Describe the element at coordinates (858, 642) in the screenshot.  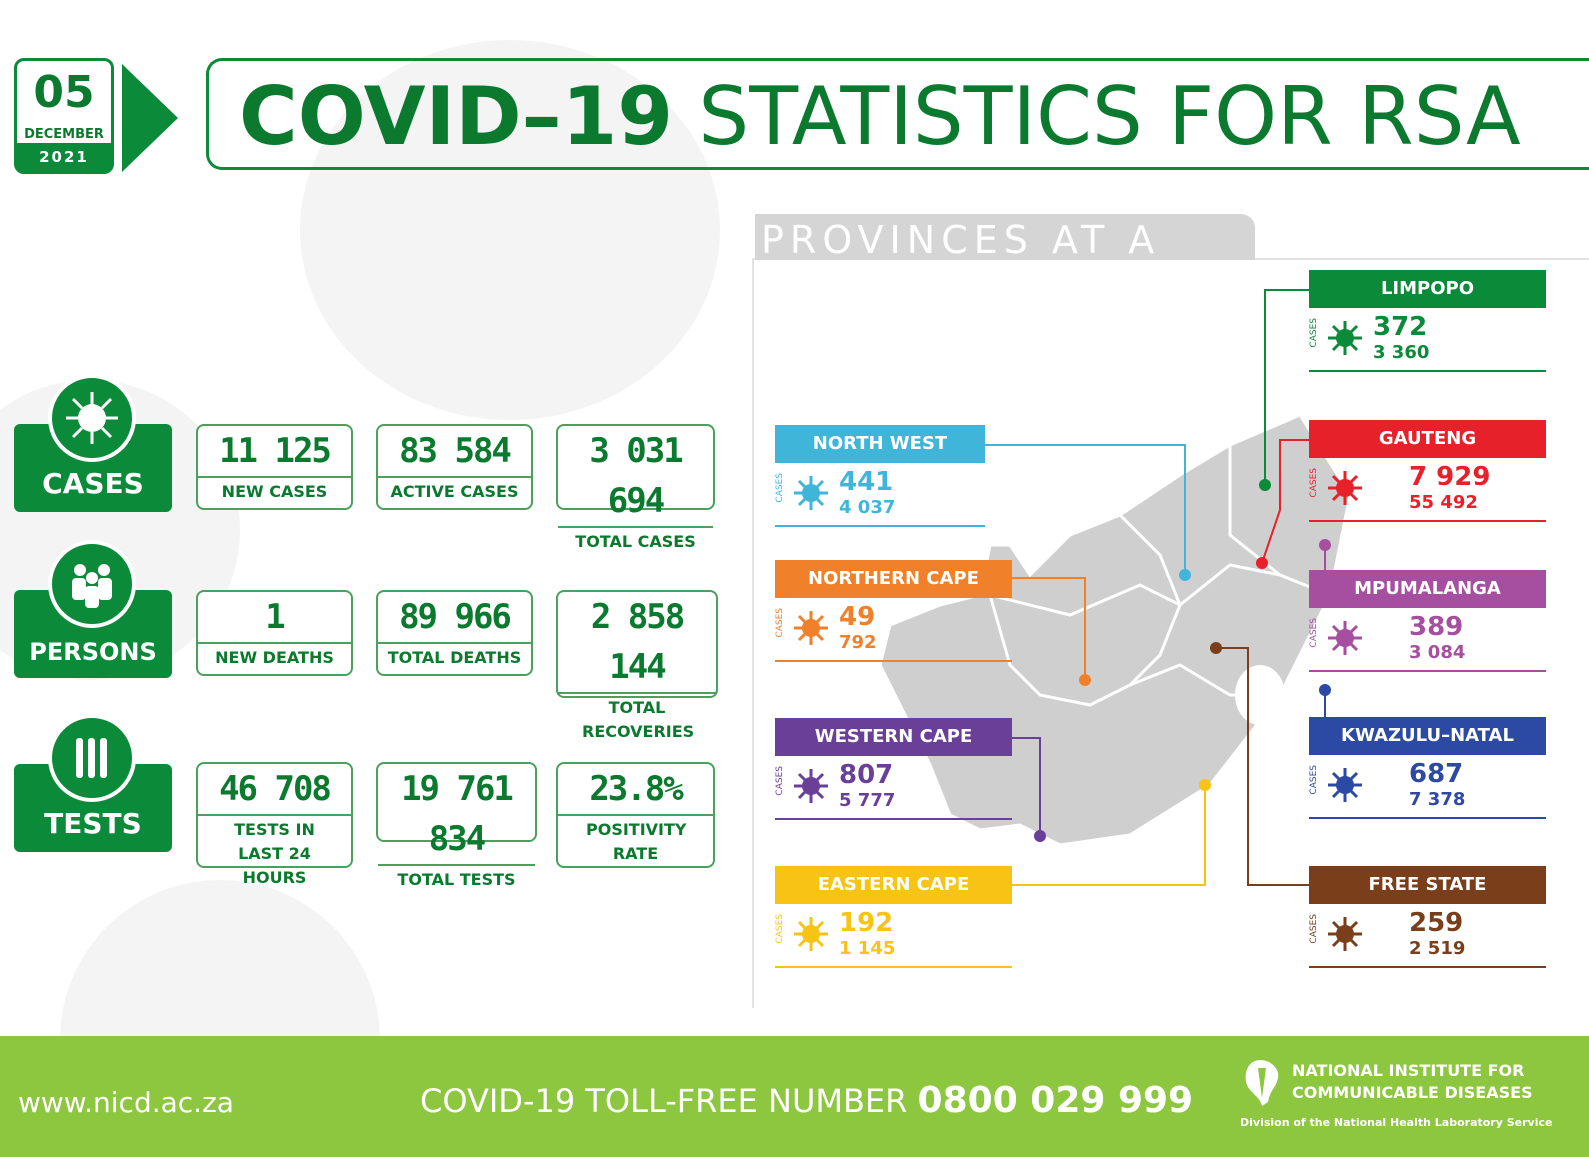
I see `province-total-cases: 792` at that location.